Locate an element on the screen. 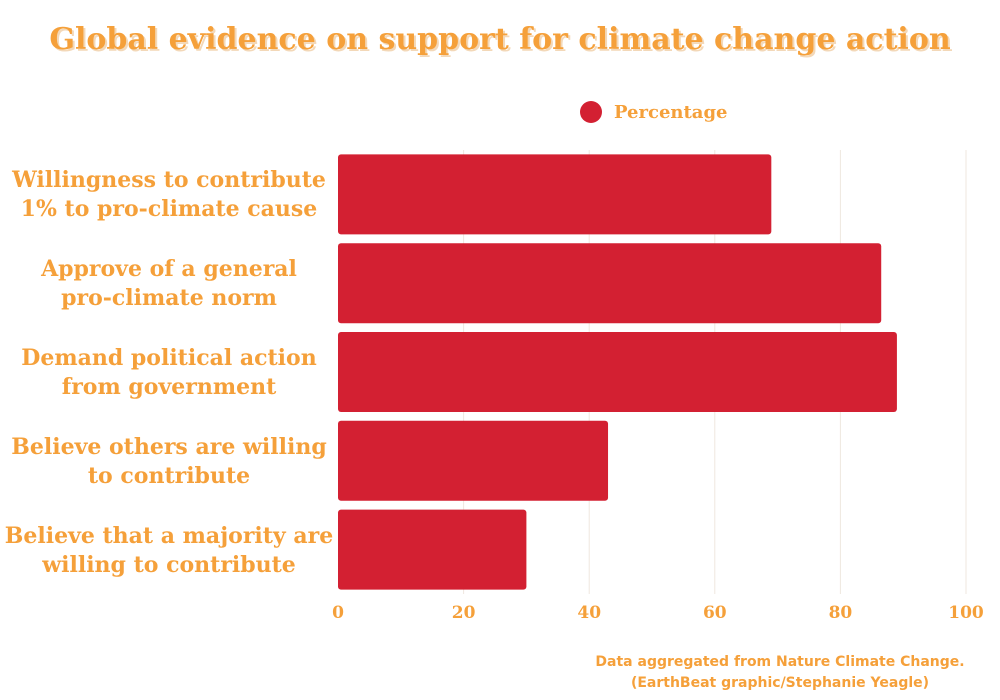  category-label-line: Demand political action is located at coordinates (169, 358).